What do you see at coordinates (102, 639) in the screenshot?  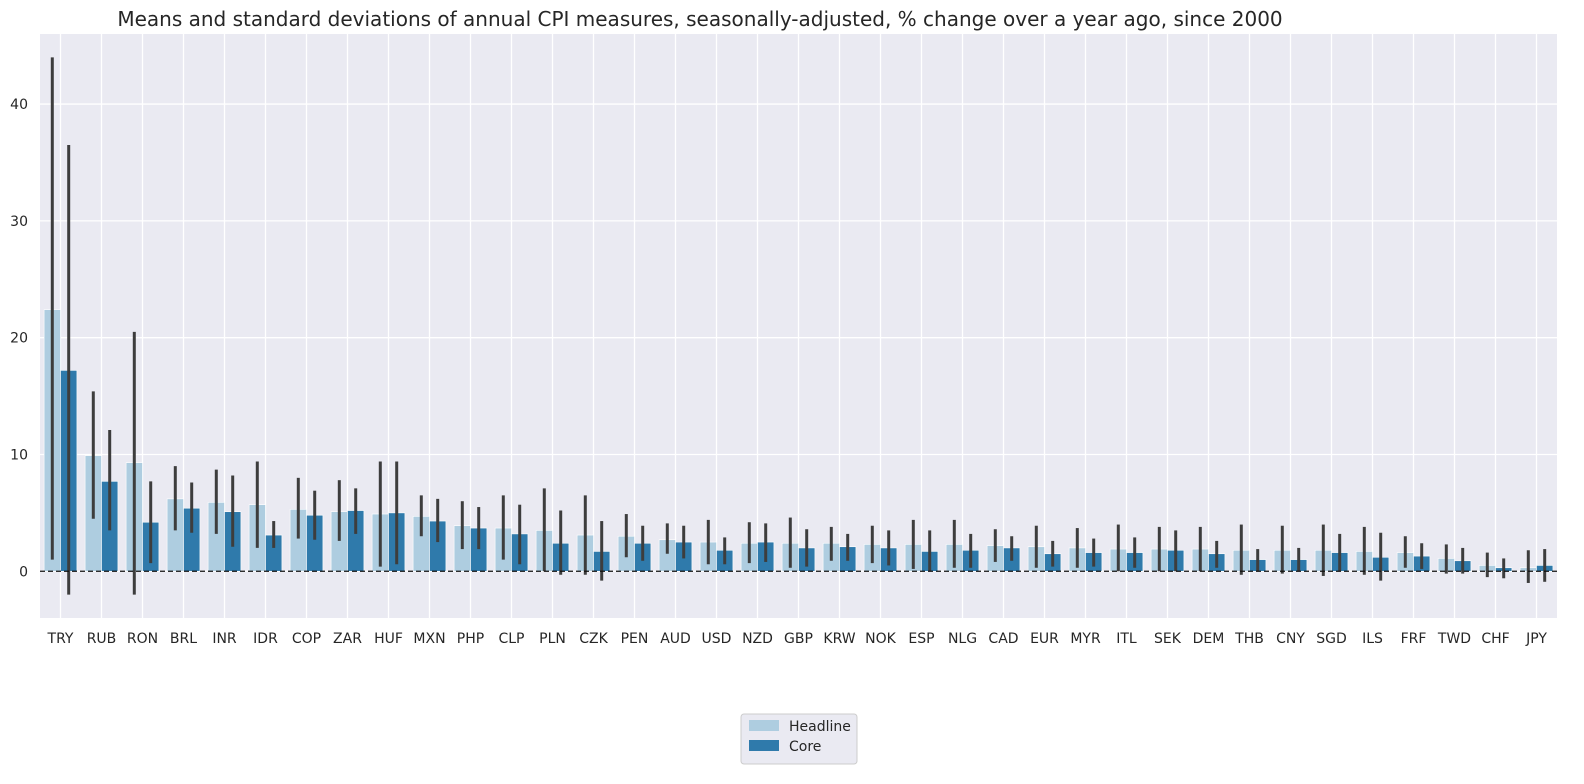 I see `x-tick-label: RUB` at bounding box center [102, 639].